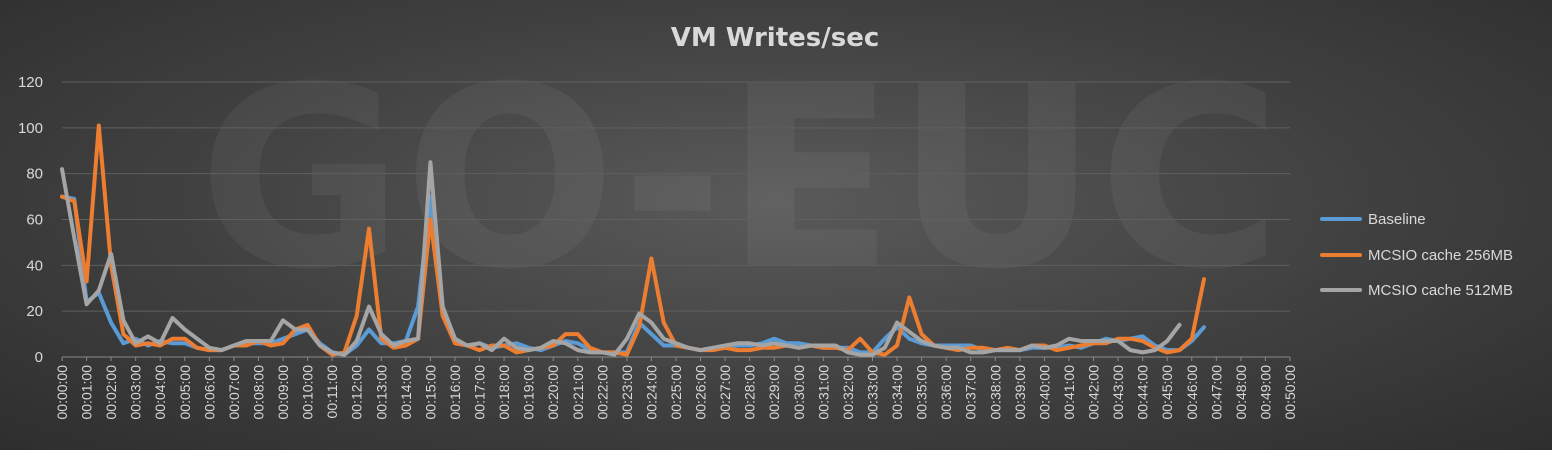 The height and width of the screenshot is (450, 1552). Describe the element at coordinates (529, 392) in the screenshot. I see `x-tick-label: 00:19:00` at that location.